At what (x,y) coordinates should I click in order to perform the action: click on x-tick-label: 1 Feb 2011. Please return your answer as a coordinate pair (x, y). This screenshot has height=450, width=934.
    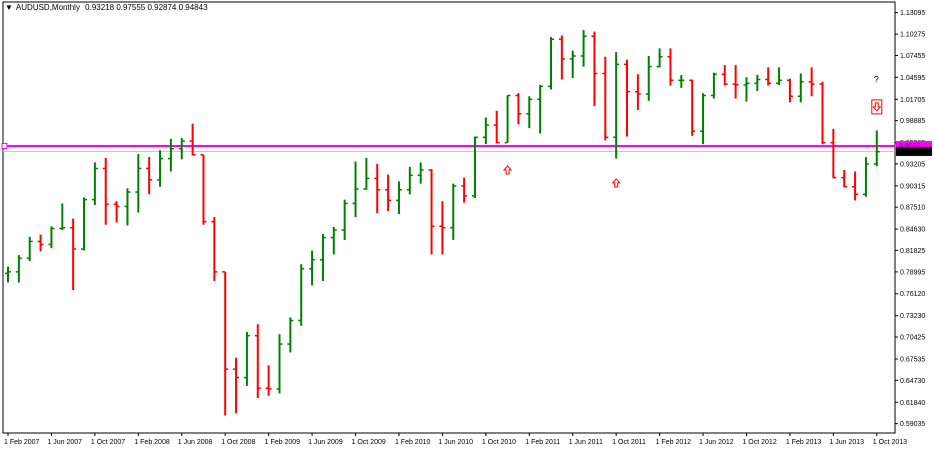
    Looking at the image, I should click on (542, 442).